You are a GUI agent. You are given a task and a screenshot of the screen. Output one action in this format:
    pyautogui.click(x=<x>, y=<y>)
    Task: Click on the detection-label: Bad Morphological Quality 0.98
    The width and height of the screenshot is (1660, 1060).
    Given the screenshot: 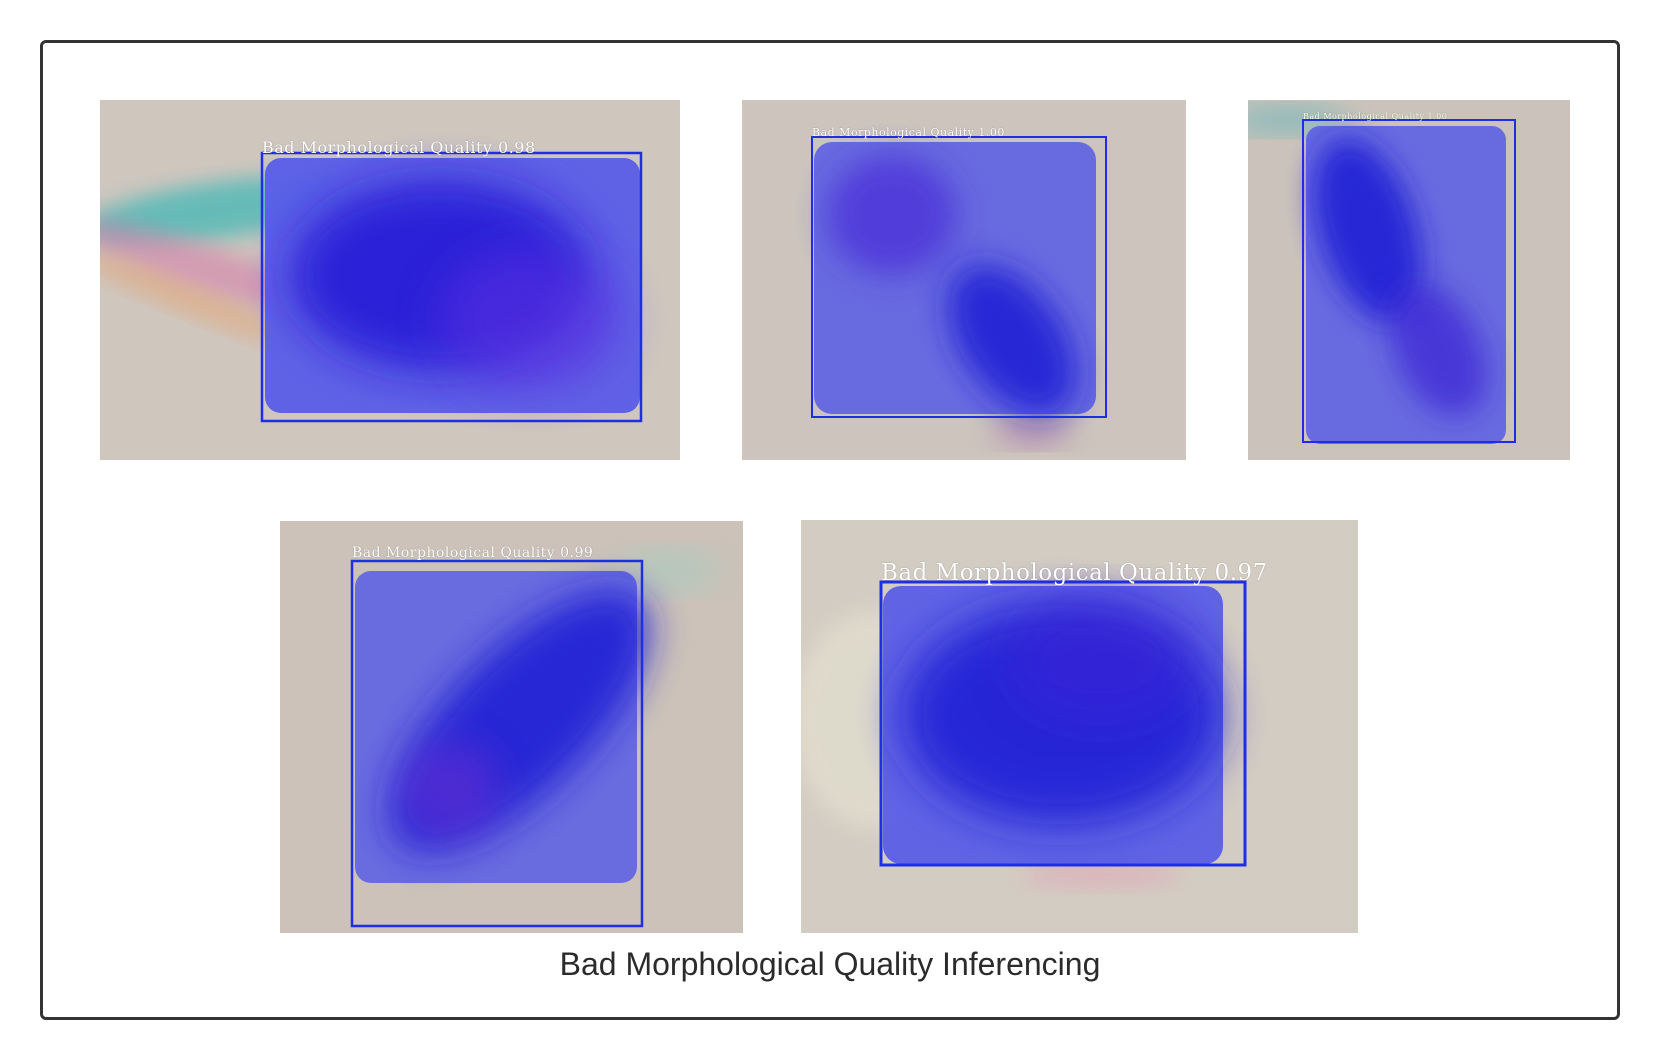 What is the action you would take?
    pyautogui.click(x=399, y=147)
    